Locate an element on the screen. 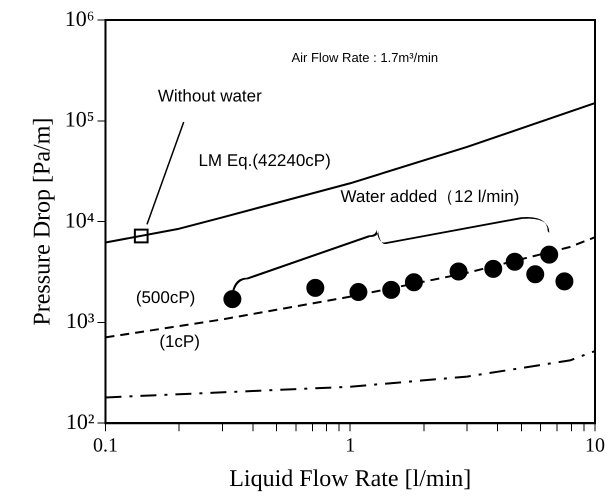  x-tick-label: 10 is located at coordinates (595, 445).